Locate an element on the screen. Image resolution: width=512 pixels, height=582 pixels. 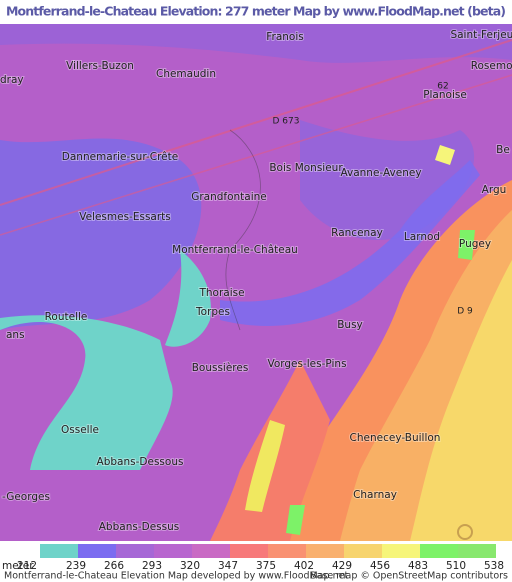
legend-tick-label: 347 is located at coordinates (228, 566).